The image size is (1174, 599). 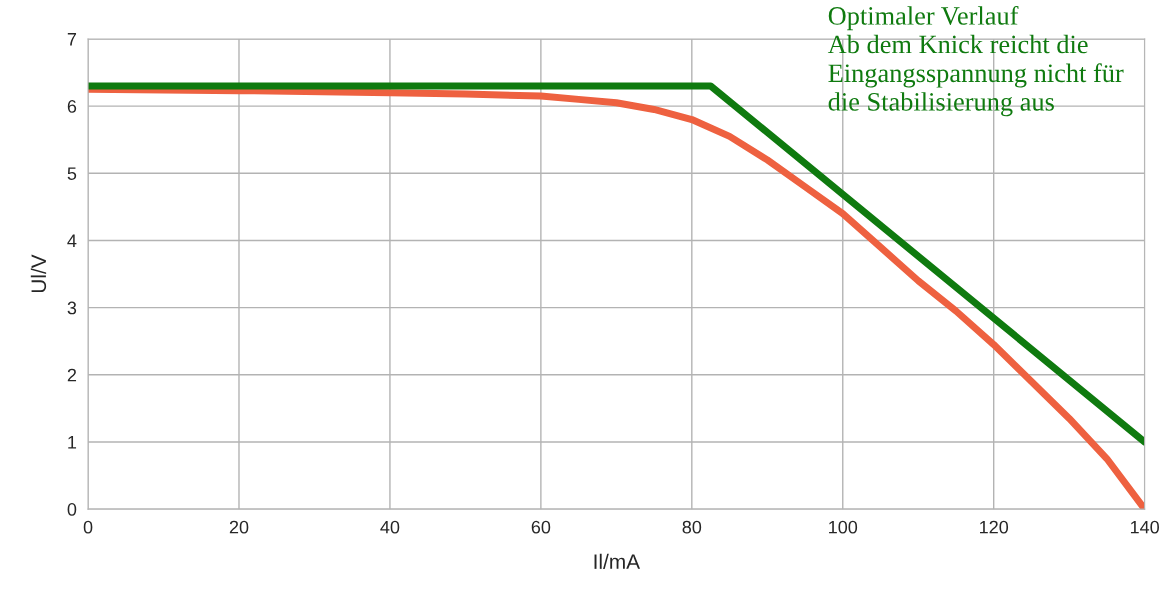 I want to click on y-tick-label: 6, so click(x=72, y=106).